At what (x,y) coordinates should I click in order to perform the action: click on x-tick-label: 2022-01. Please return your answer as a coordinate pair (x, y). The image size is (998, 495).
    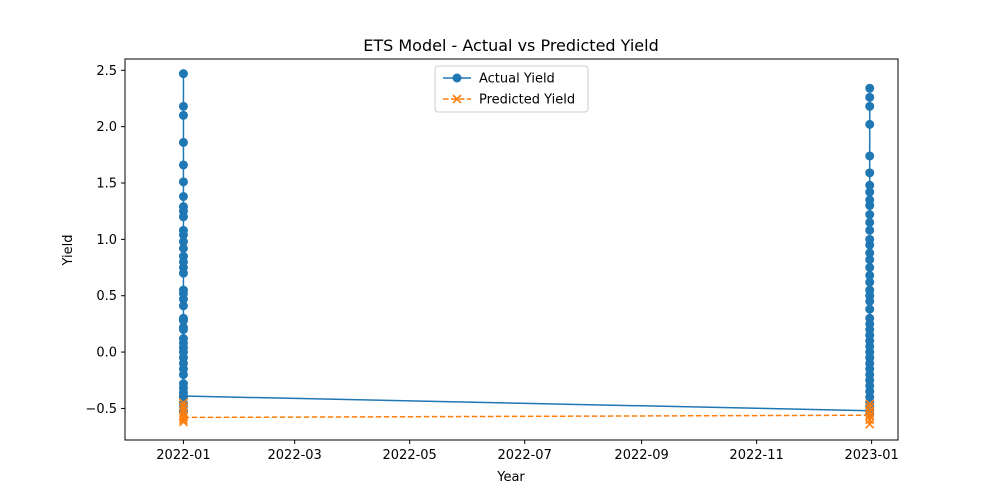
    Looking at the image, I should click on (183, 455).